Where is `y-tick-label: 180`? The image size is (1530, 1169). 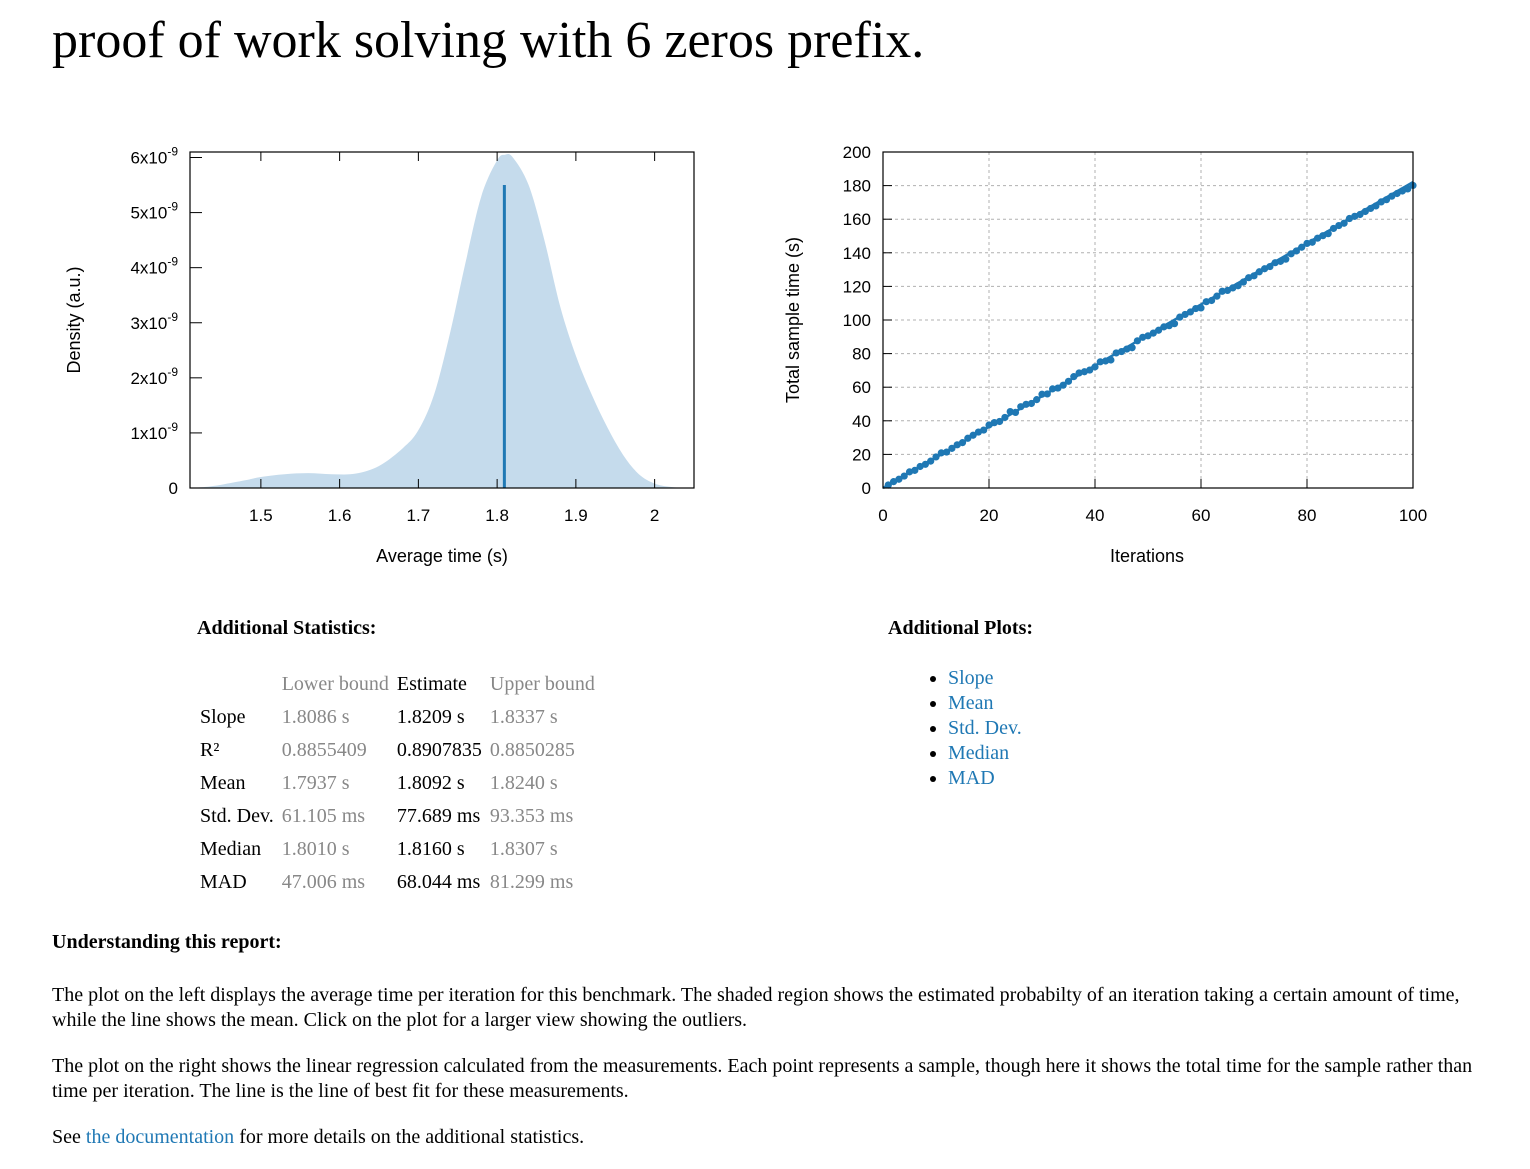 y-tick-label: 180 is located at coordinates (857, 186).